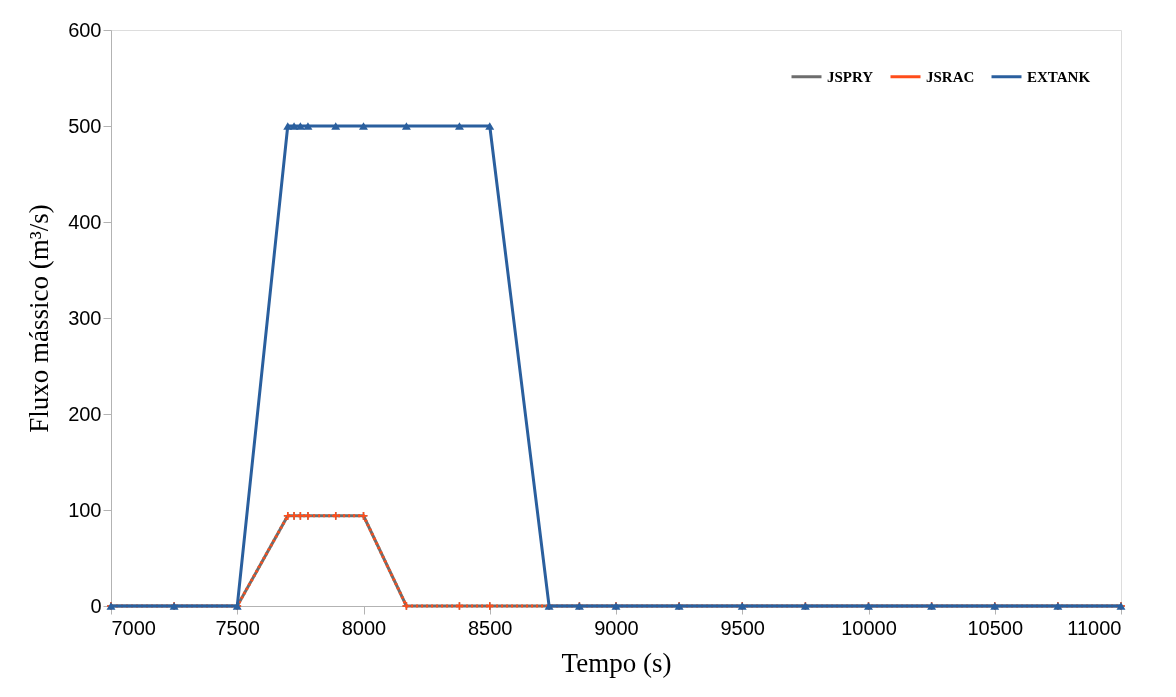  I want to click on x-axis-title: Tempo (s), so click(616, 662).